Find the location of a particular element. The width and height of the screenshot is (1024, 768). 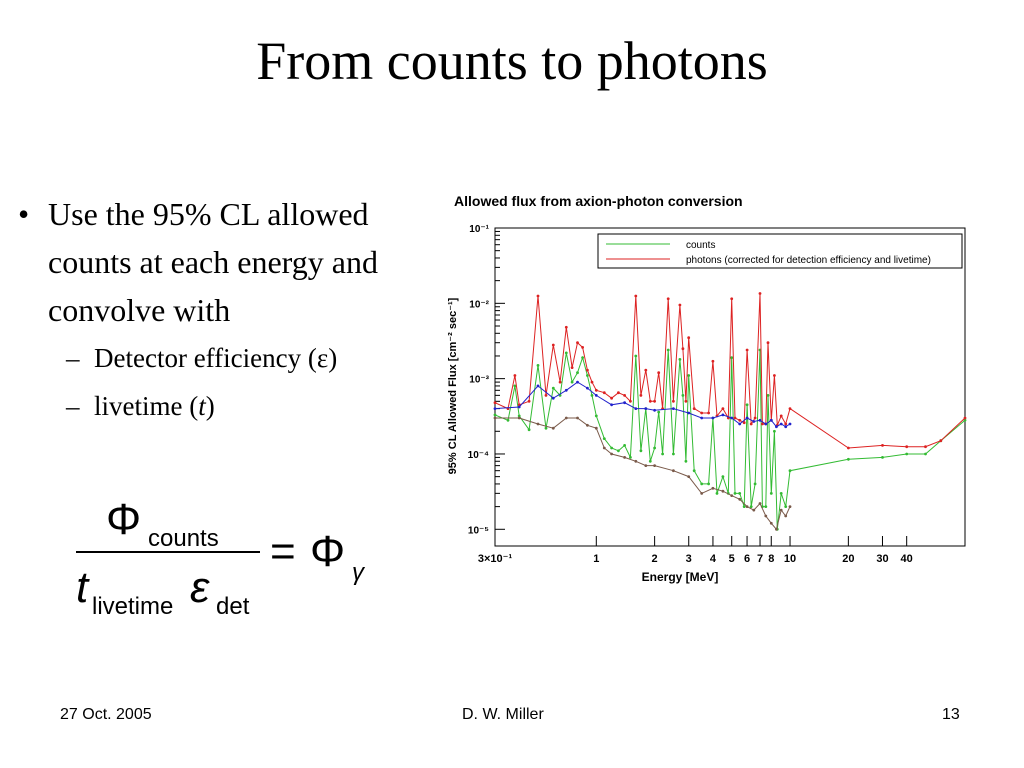

y-tick-label: 10⁻⁴ is located at coordinates (478, 455).